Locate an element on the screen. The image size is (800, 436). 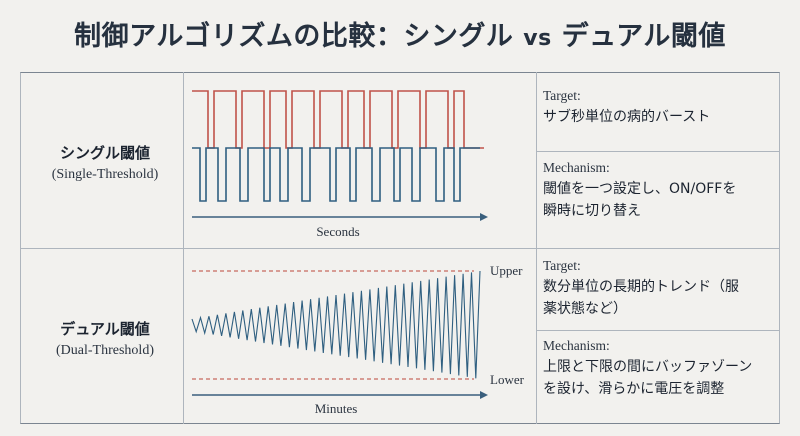
target-line: 薬状態など） is located at coordinates (585, 309).